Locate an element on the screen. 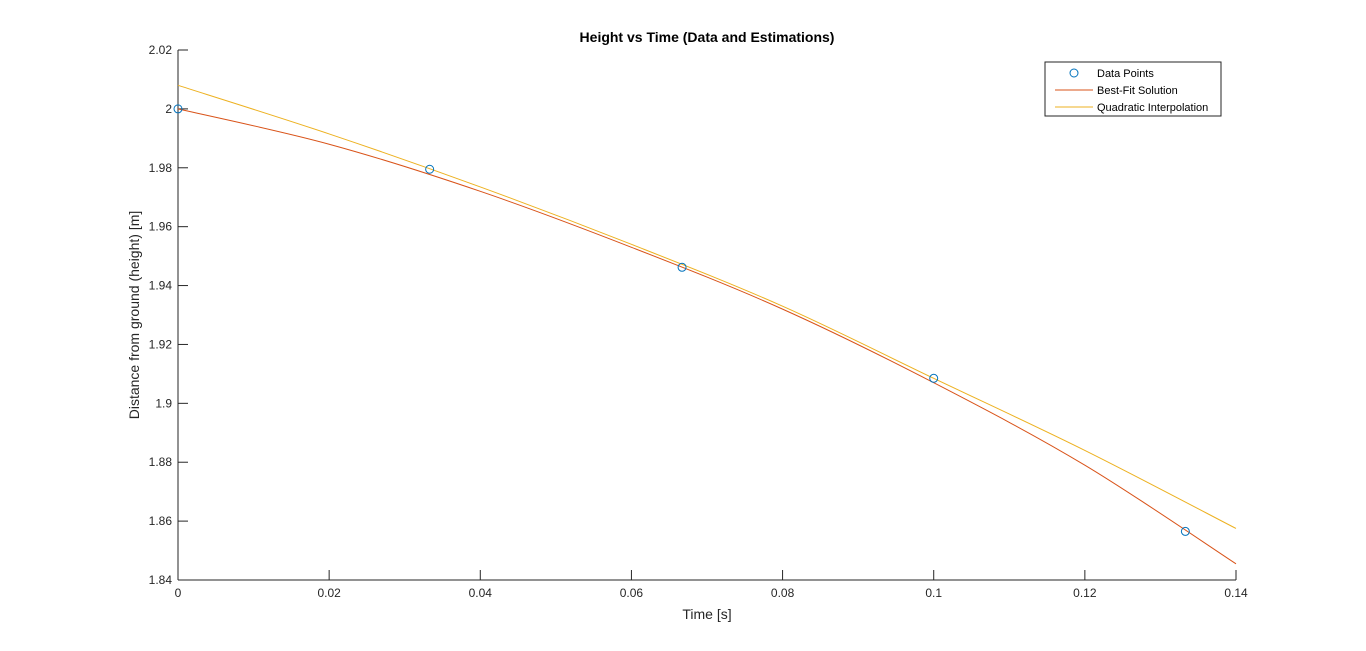 This screenshot has height=651, width=1366. y-tick-label: 1.86 is located at coordinates (161, 521).